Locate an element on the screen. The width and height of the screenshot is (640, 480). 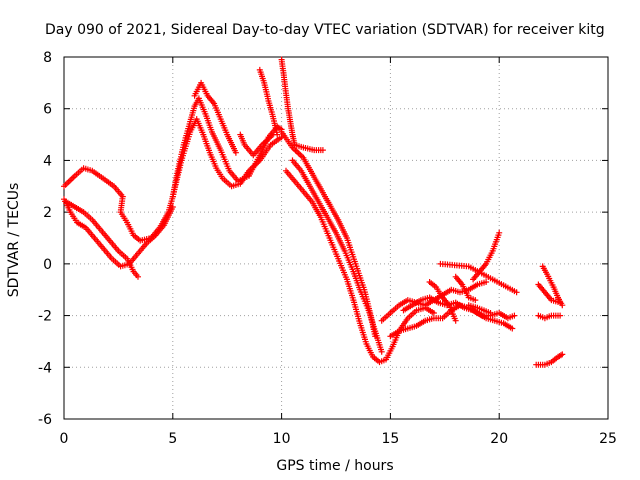
y-axis-label: SDTVAR / TECUs is located at coordinates (14, 240).